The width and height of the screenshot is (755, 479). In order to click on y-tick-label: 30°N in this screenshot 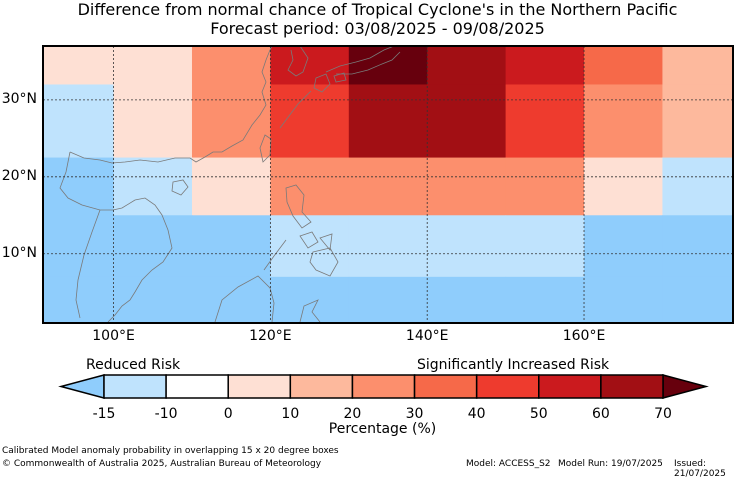, I will do `click(19, 98)`.